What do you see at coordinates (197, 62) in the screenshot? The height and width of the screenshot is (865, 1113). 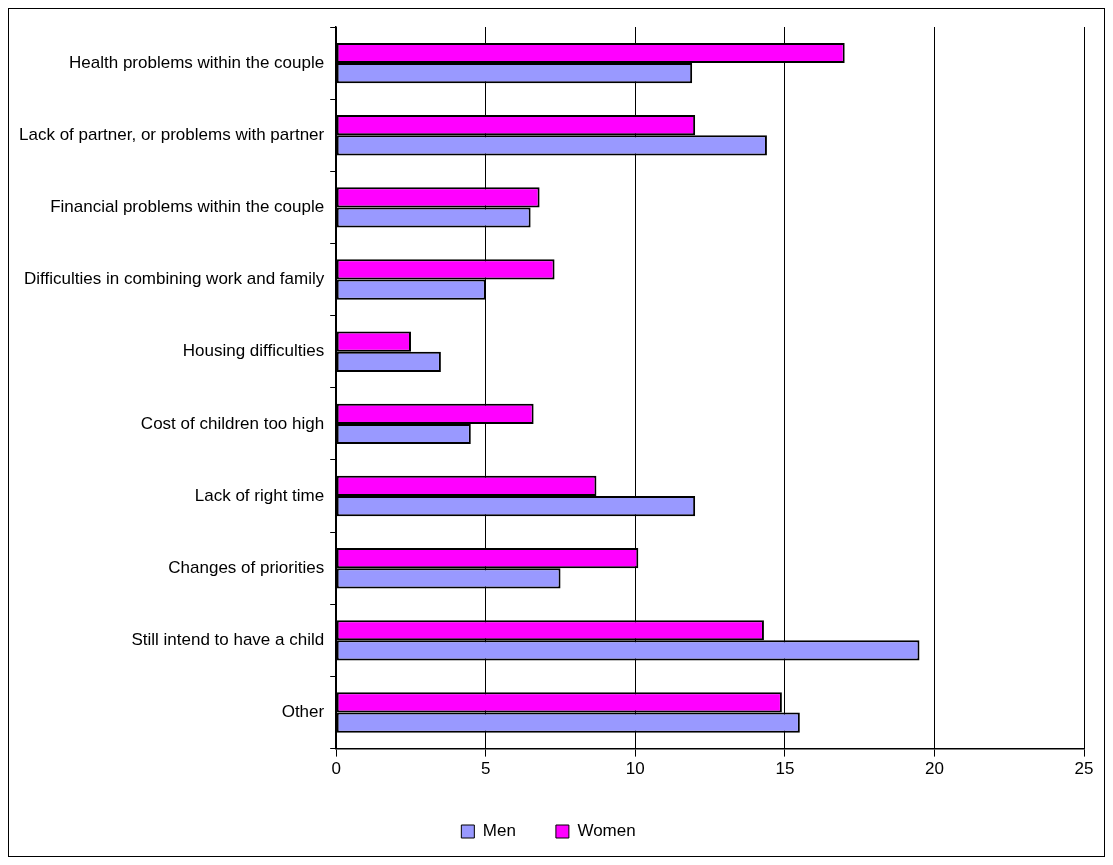 I see `y-tick-label: Health problems within the couple` at bounding box center [197, 62].